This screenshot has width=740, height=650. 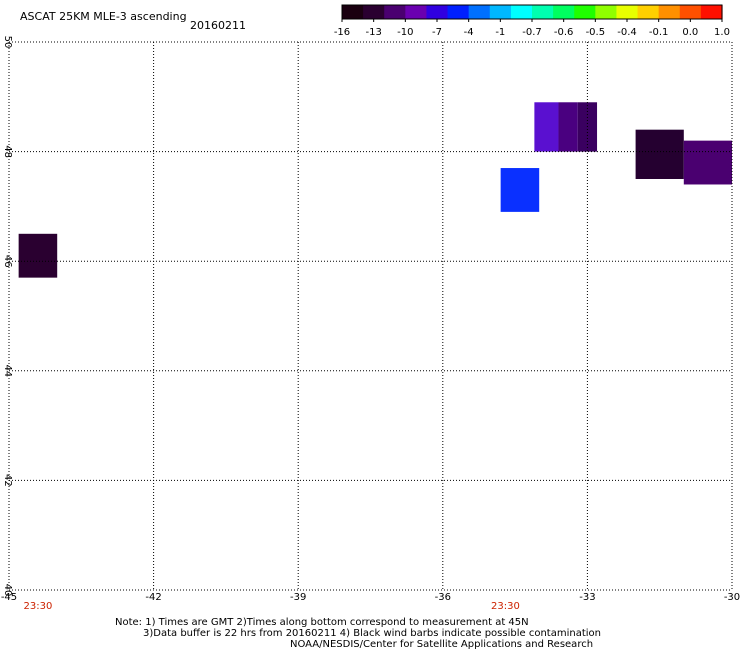 What do you see at coordinates (342, 32) in the screenshot?
I see `colorbar-label: -16` at bounding box center [342, 32].